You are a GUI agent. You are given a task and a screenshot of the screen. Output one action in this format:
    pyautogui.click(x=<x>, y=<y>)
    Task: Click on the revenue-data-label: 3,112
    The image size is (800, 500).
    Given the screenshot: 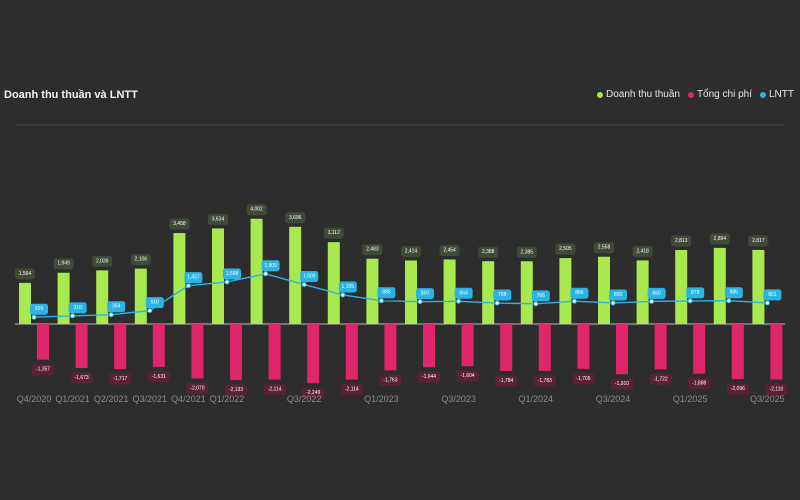 What is the action you would take?
    pyautogui.click(x=334, y=233)
    